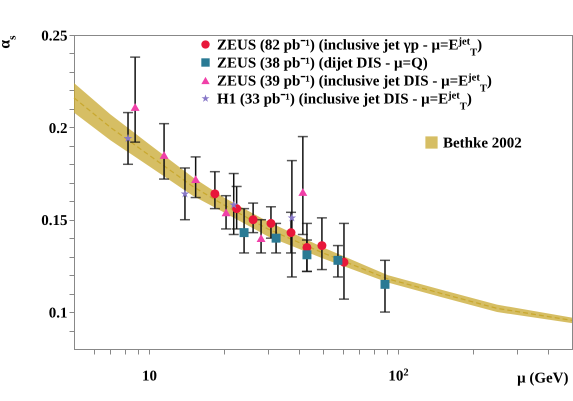 The image size is (573, 401). I want to click on x-tick-label: 10$^{2}$, so click(398, 375).